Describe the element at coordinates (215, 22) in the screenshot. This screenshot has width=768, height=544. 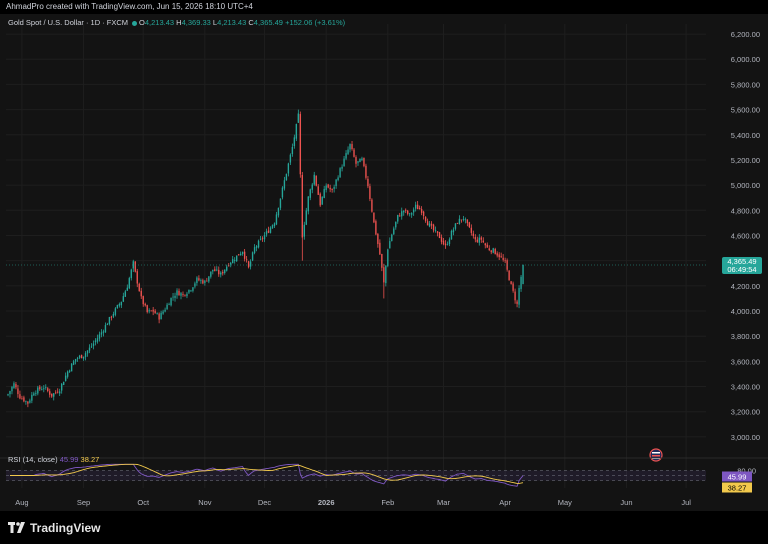
I see `low-label: L` at that location.